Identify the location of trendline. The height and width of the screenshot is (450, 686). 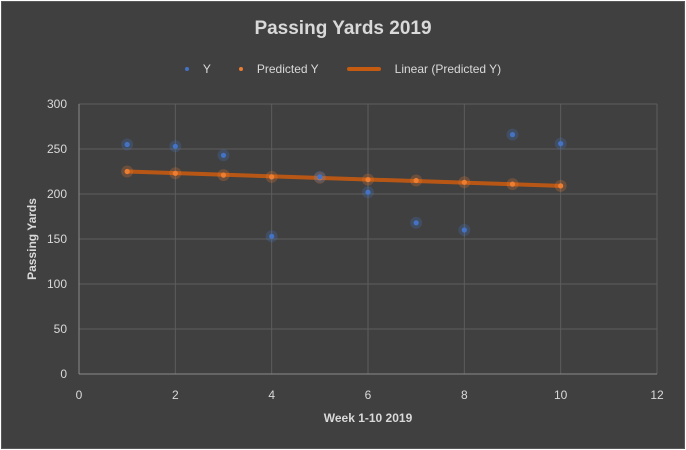
(344, 178).